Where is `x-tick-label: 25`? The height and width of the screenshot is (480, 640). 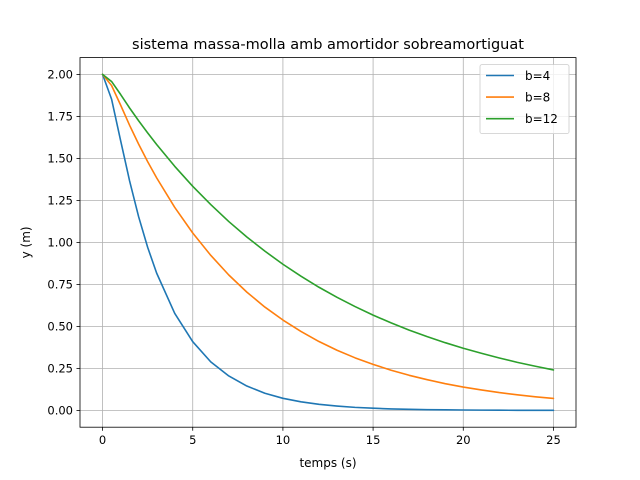 x-tick-label: 25 is located at coordinates (553, 440).